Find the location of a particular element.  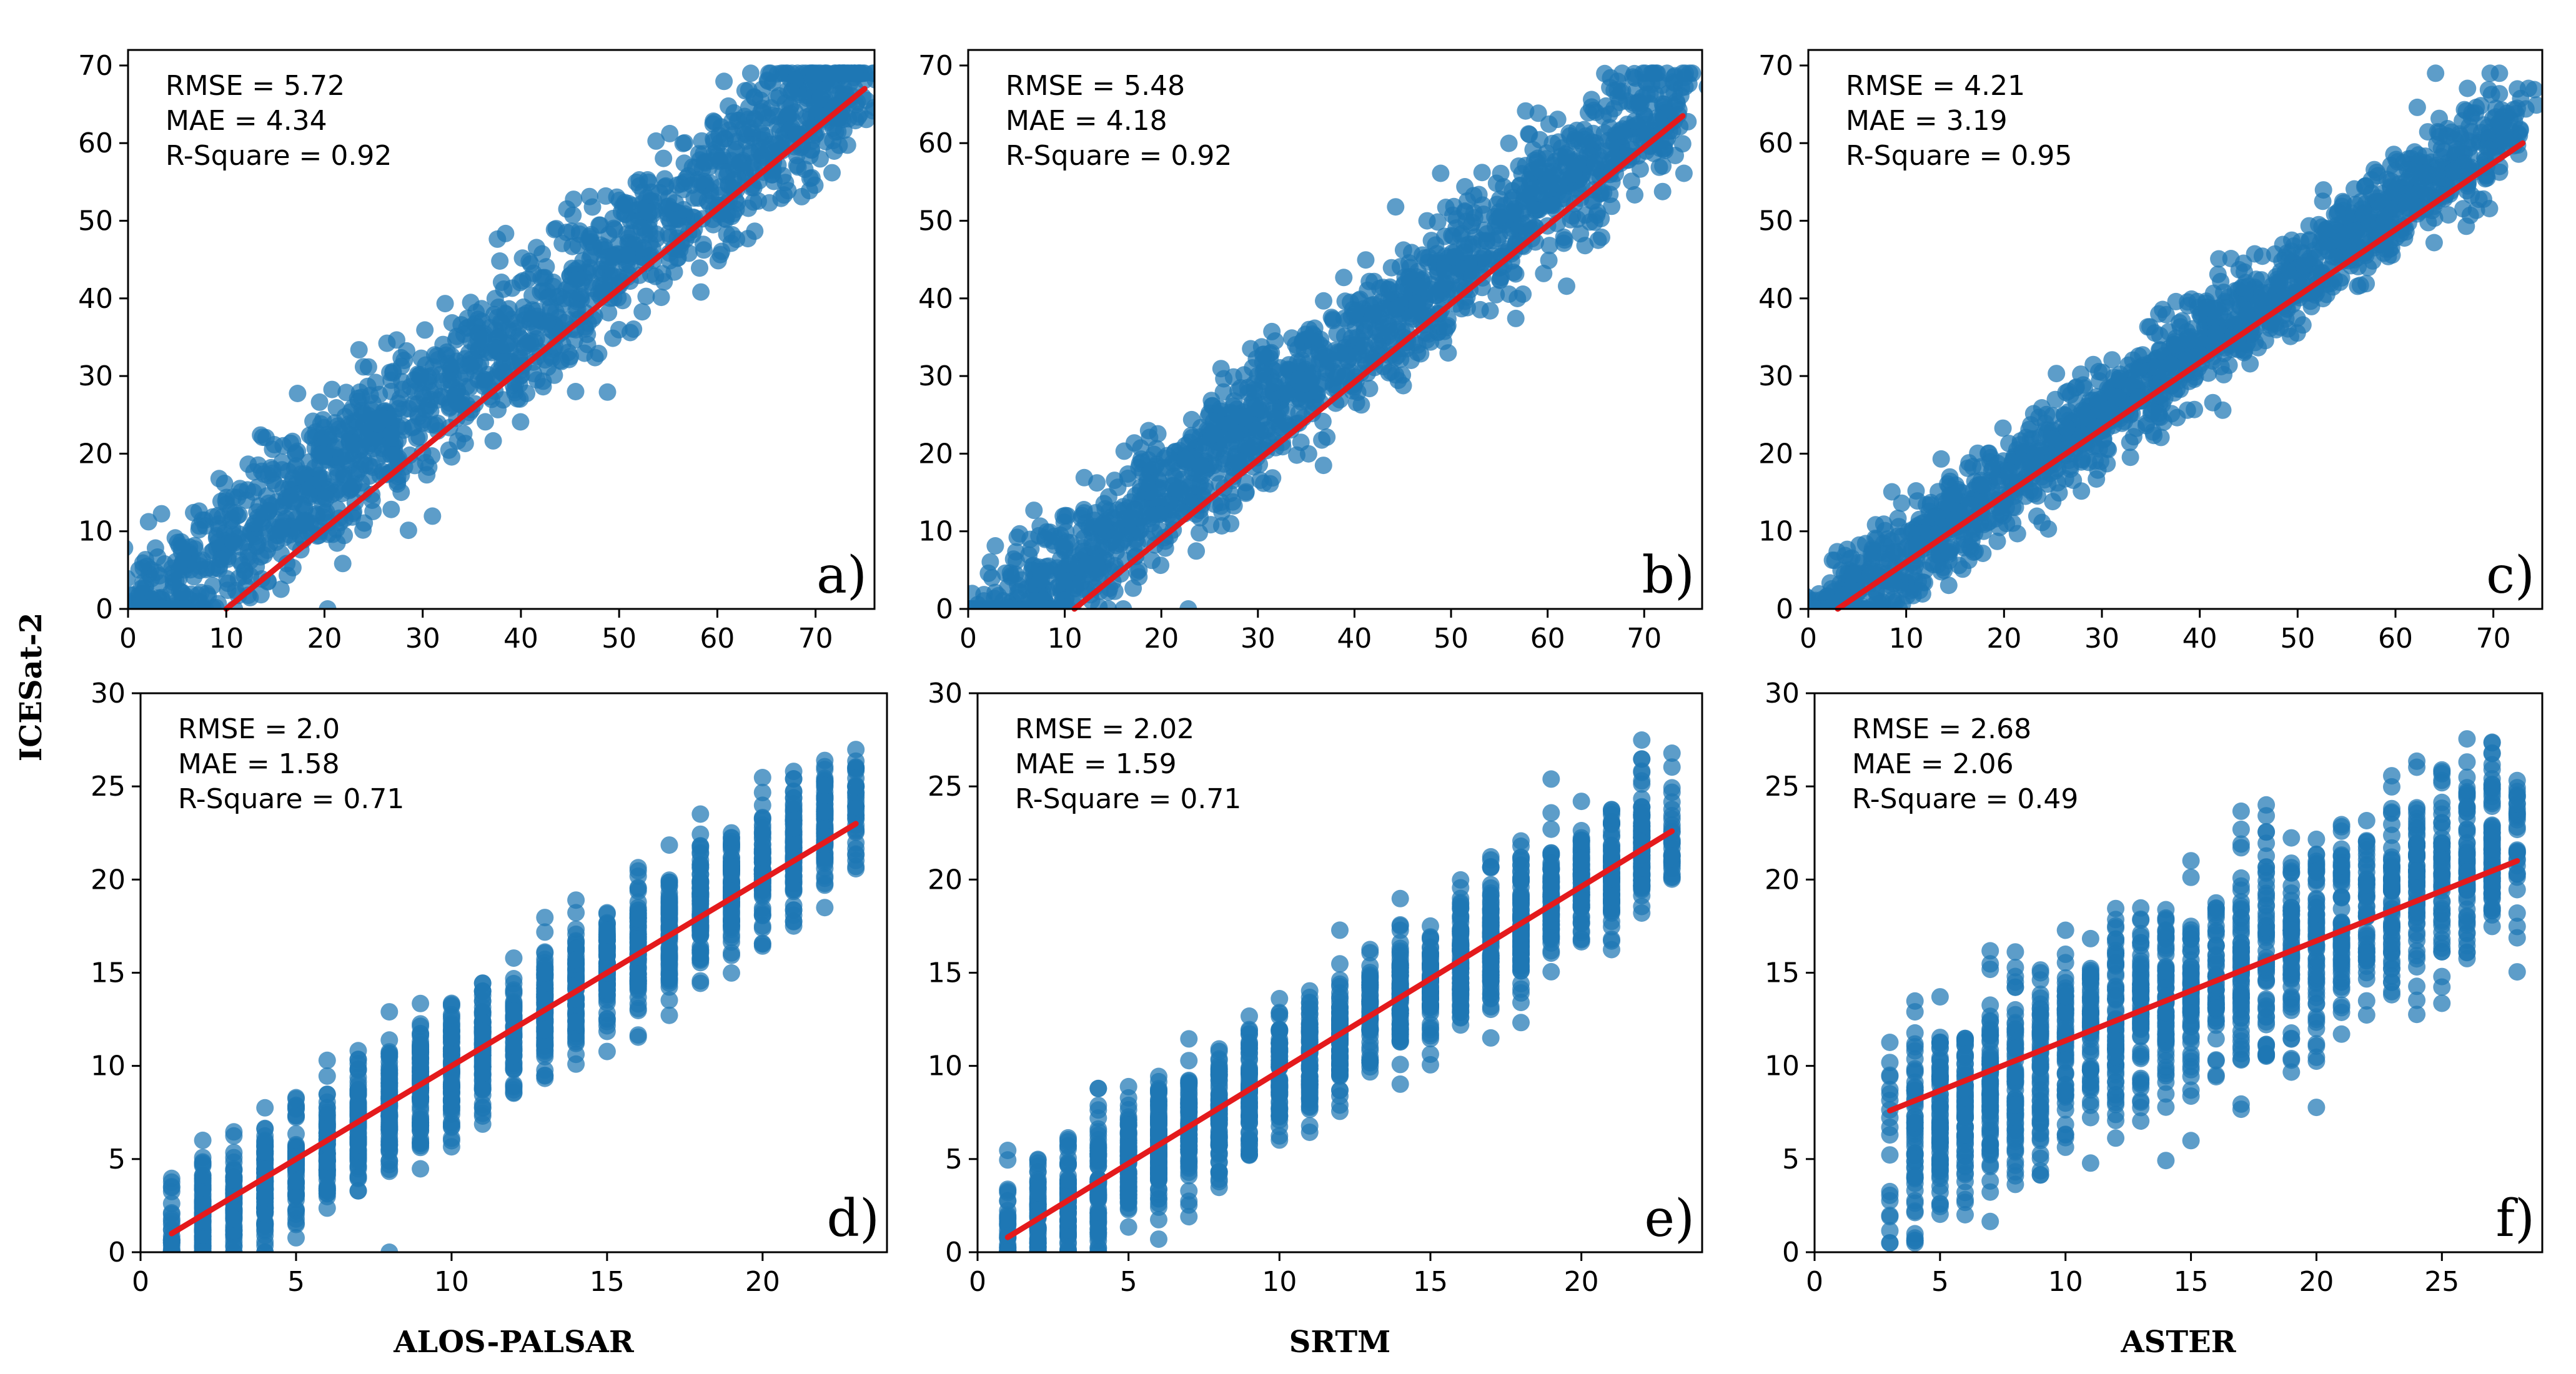

x-tick-label: 60 is located at coordinates (2395, 639).